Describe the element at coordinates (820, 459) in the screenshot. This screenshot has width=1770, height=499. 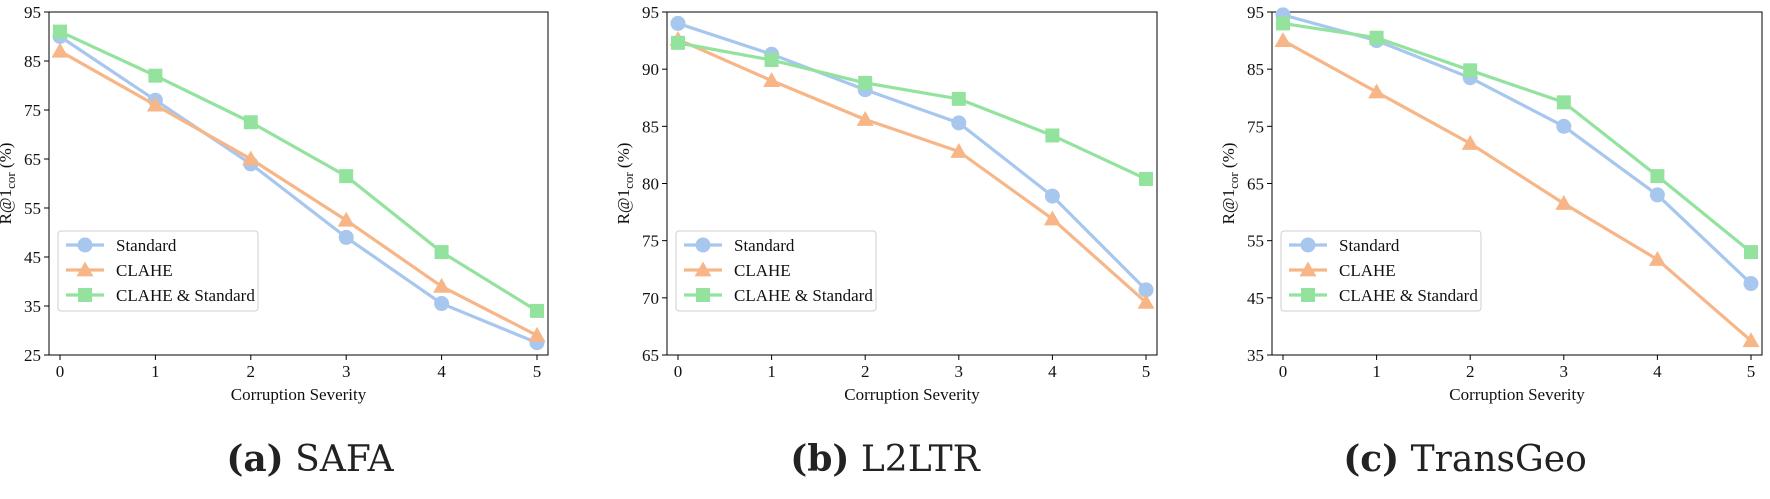
I see `caption-tag: (b)` at that location.